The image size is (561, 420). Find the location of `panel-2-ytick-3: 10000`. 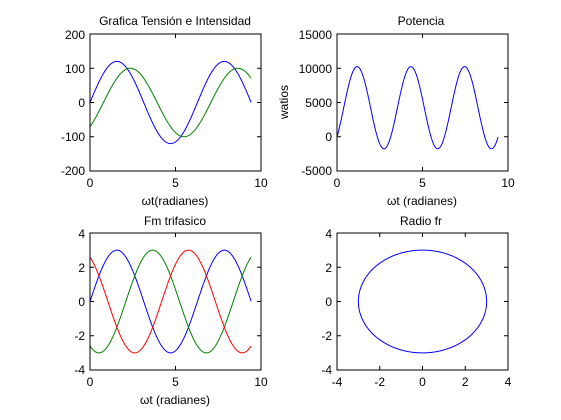

panel-2-ytick-3: 10000 is located at coordinates (316, 69).